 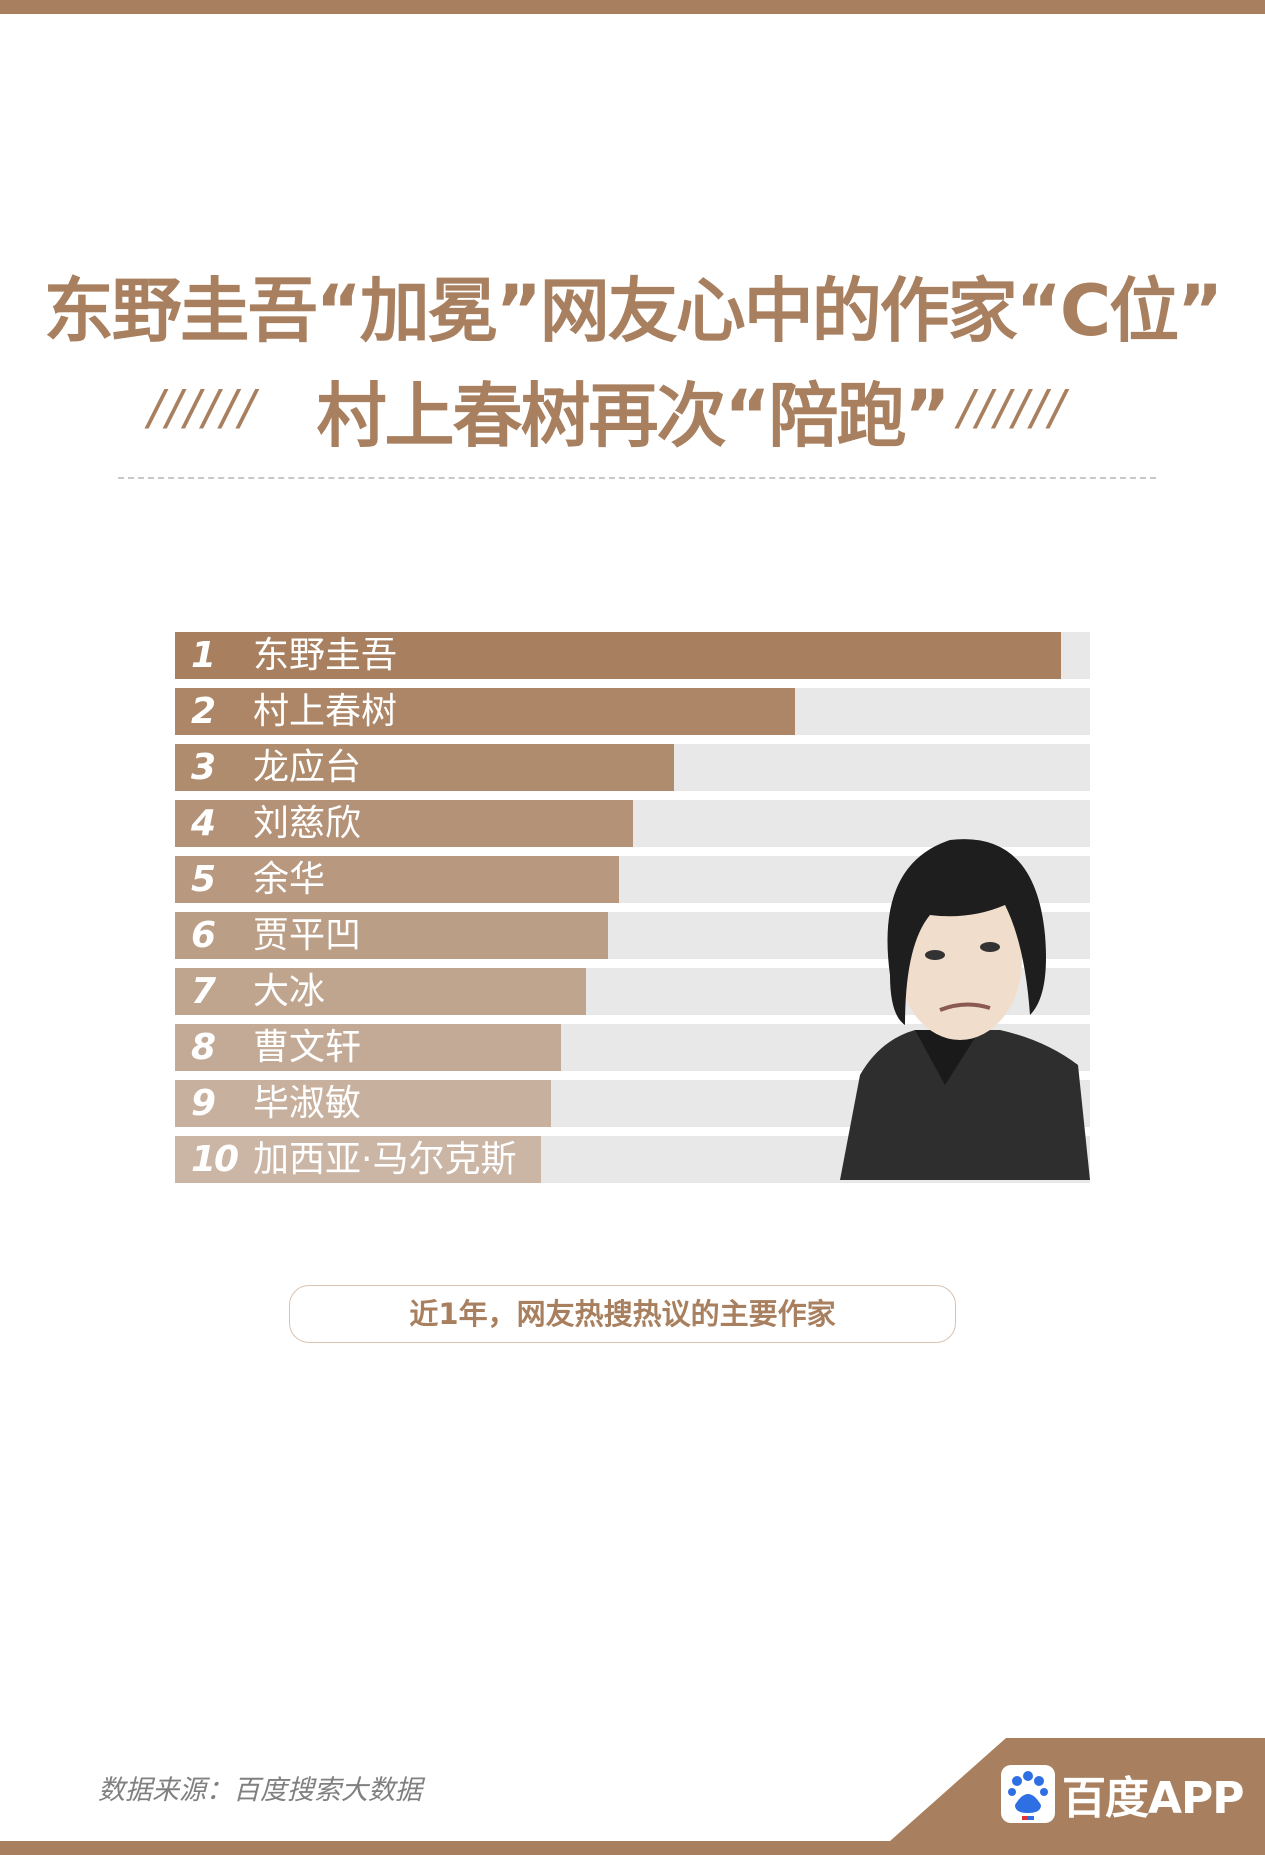 What do you see at coordinates (325, 711) in the screenshot?
I see `author-name-label: 村上春树` at bounding box center [325, 711].